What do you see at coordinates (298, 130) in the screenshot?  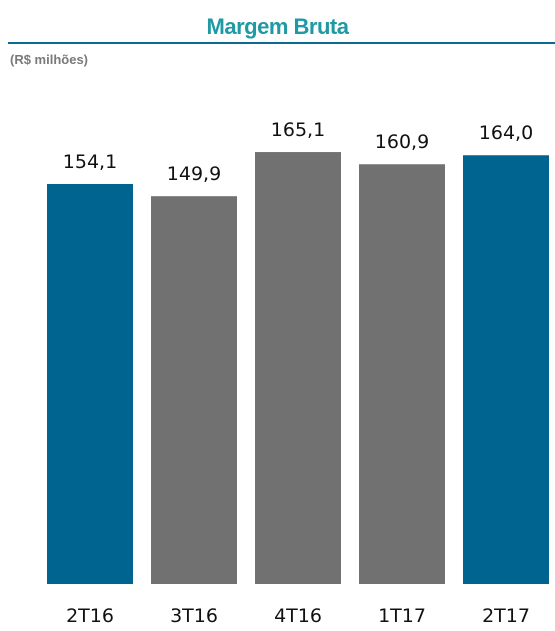 I see `value-label-4T16: 165,1` at bounding box center [298, 130].